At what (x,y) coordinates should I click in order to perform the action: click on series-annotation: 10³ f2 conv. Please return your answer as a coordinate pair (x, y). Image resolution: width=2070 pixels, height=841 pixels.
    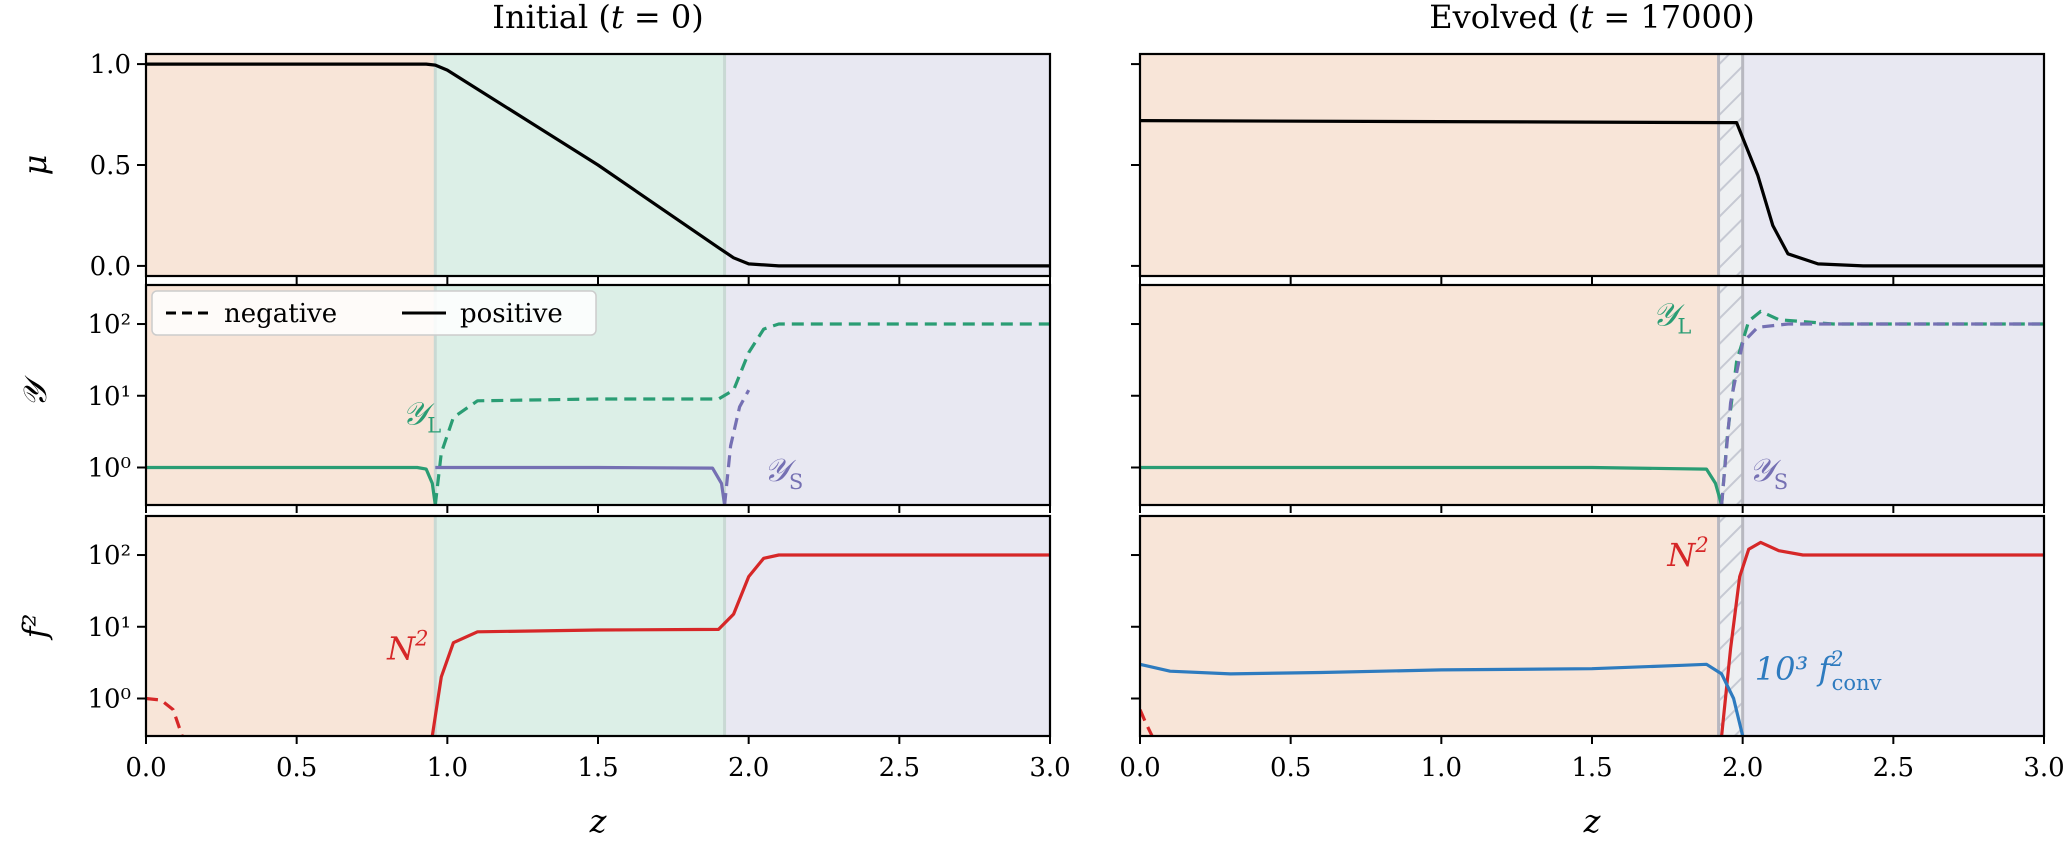
    Looking at the image, I should click on (1818, 671).